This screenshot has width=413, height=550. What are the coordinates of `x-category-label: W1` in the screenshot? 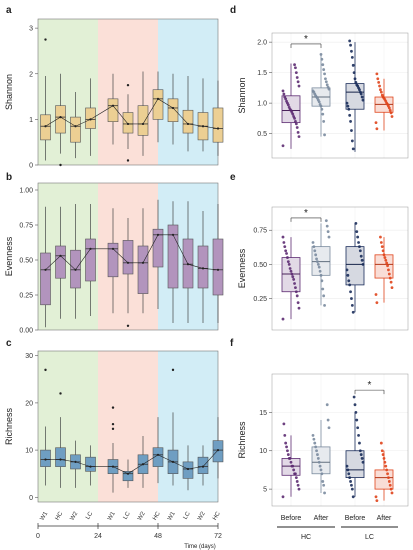 It's located at (172, 515).